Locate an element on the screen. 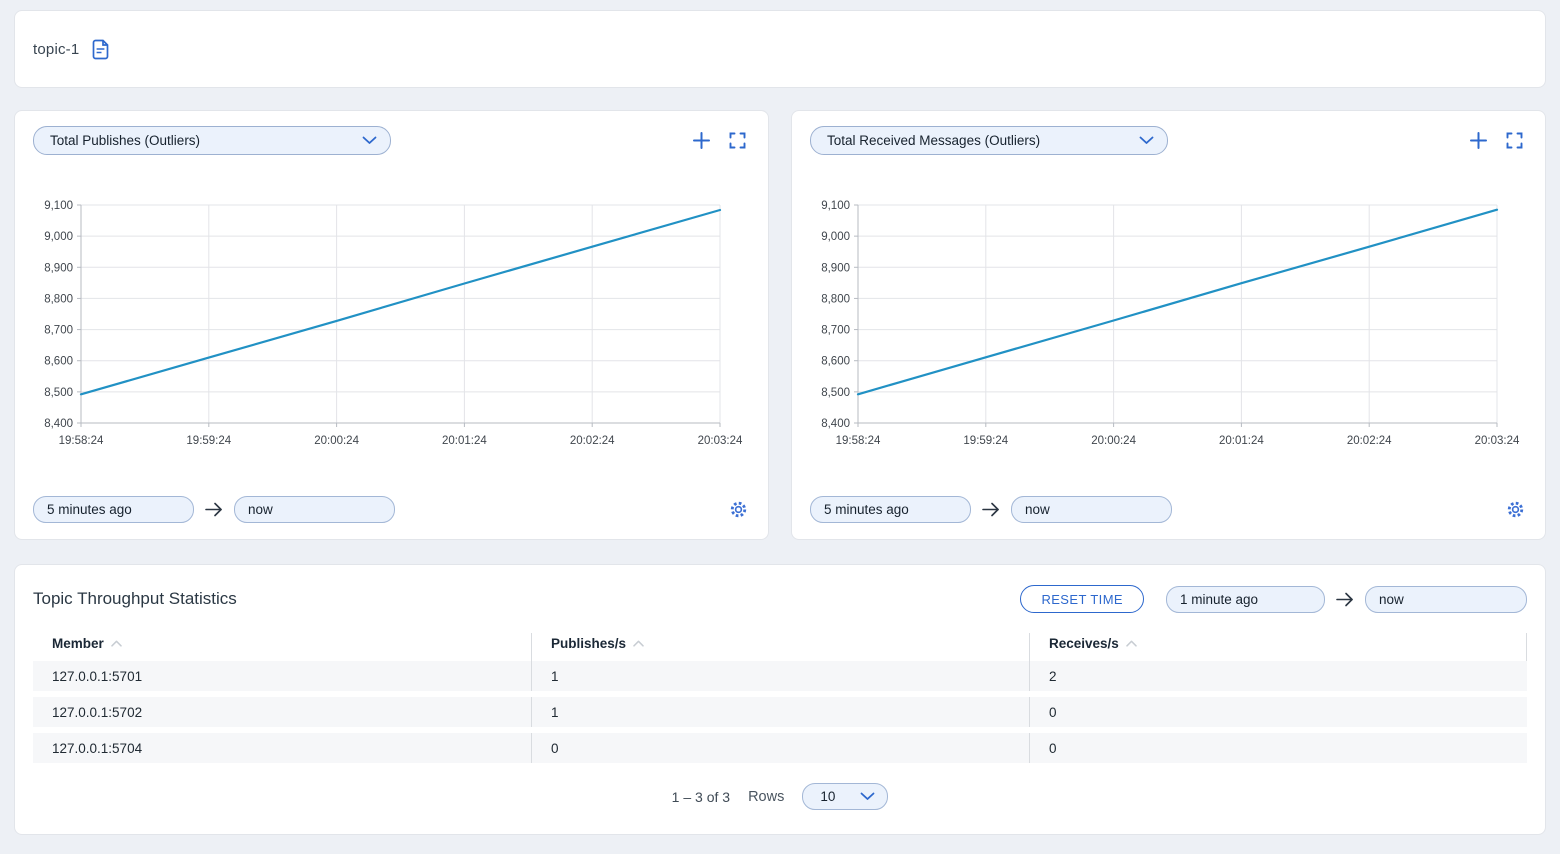 The width and height of the screenshot is (1560, 854). chart-header: Total Publishes (Outliers) is located at coordinates (391, 140).